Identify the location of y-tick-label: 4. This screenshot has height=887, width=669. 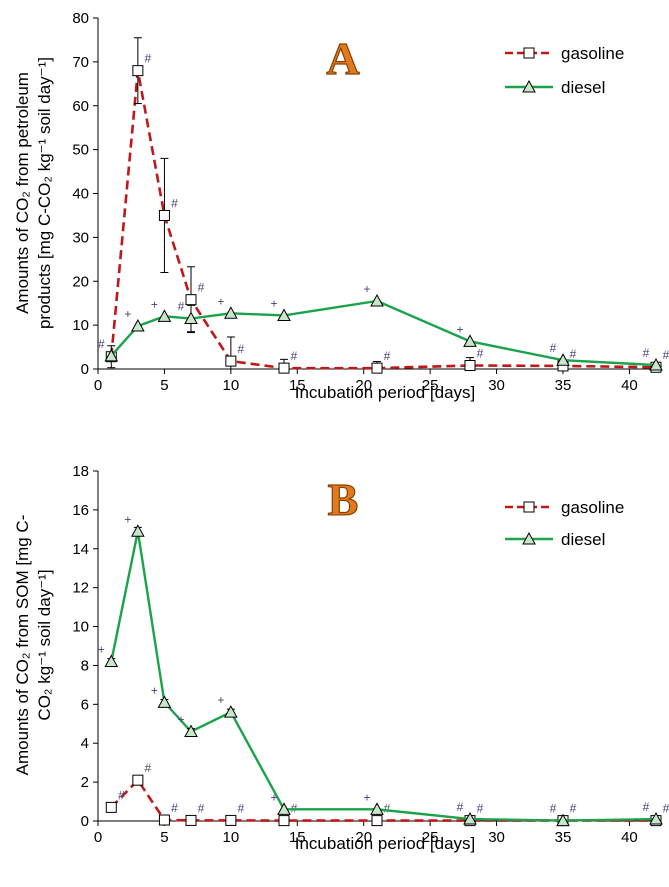
(85, 743).